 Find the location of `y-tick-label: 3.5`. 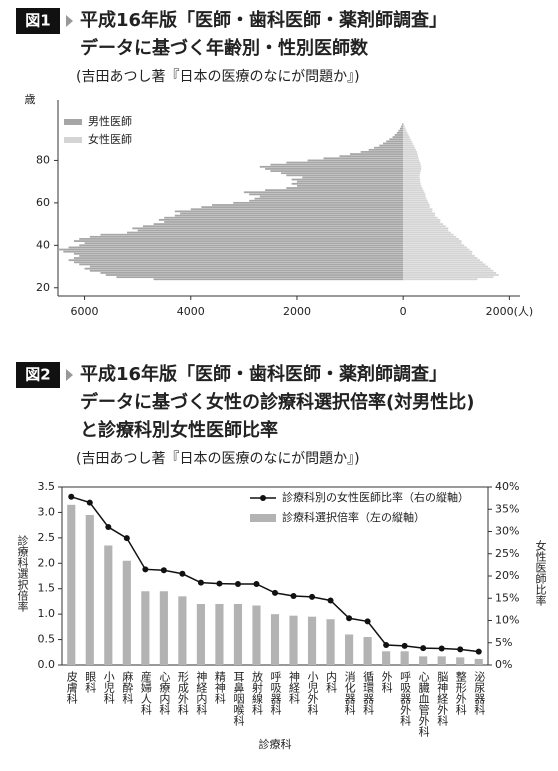

y-tick-label: 3.5 is located at coordinates (47, 486).